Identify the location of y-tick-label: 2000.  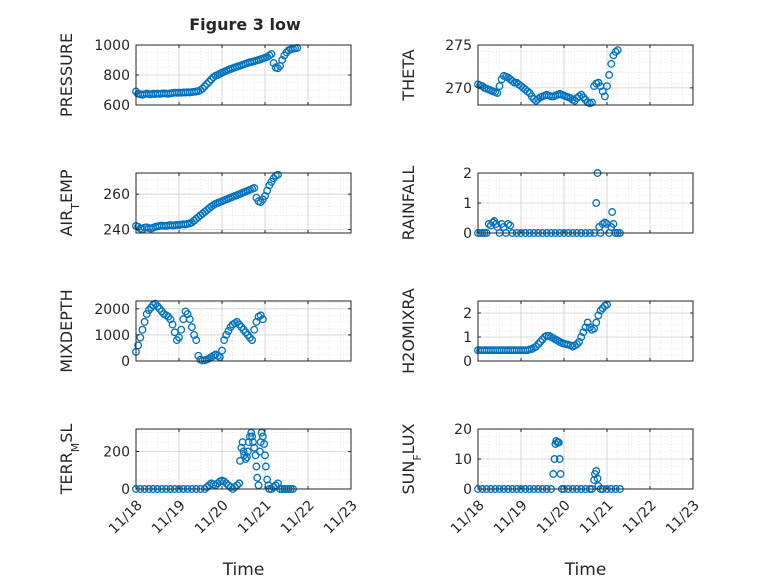
(112, 310).